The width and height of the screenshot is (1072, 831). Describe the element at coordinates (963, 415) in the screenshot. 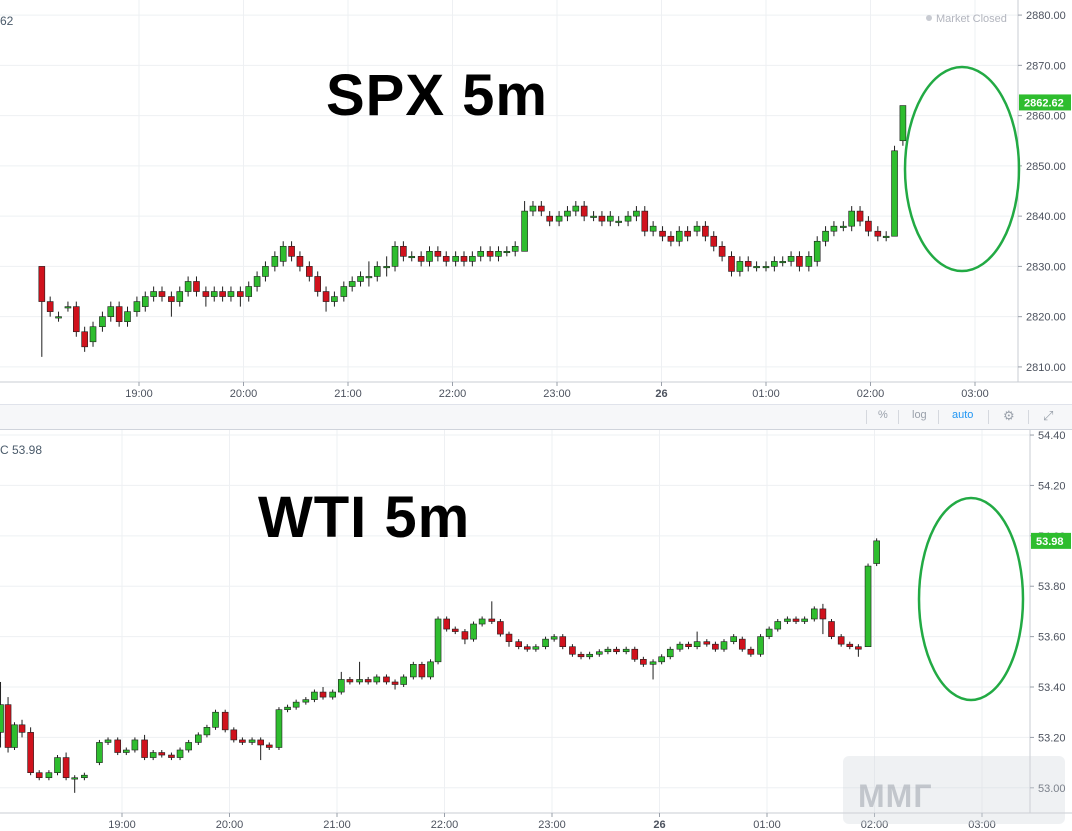

I see `auto-scale-button: auto` at that location.